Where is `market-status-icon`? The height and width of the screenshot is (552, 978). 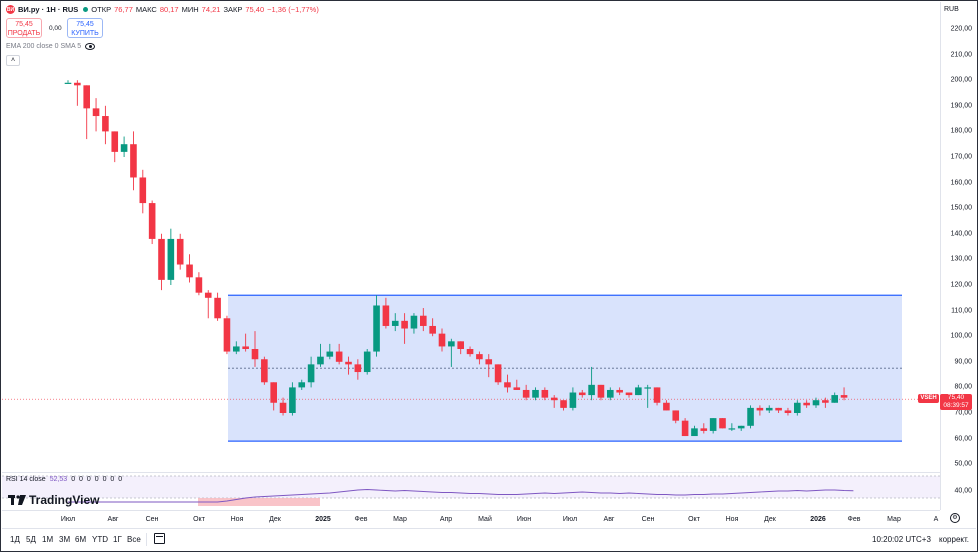 market-status-icon is located at coordinates (86, 9).